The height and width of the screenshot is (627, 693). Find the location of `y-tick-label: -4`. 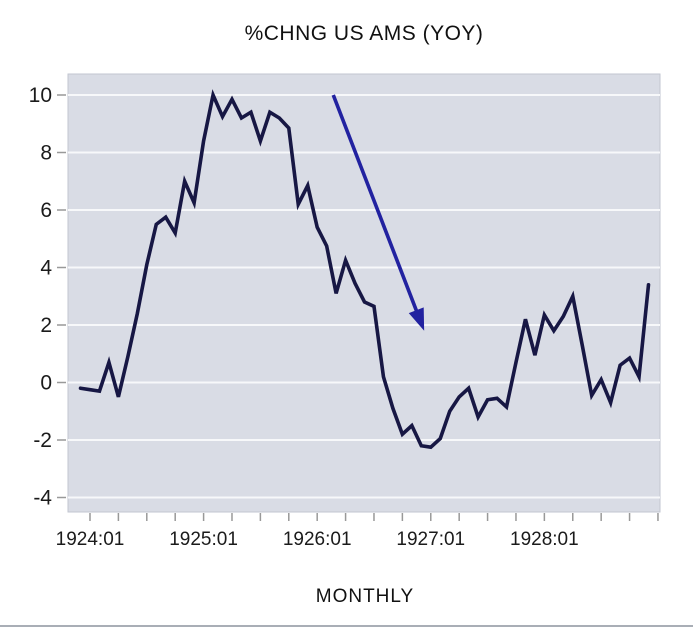

y-tick-label: -4 is located at coordinates (42, 498).